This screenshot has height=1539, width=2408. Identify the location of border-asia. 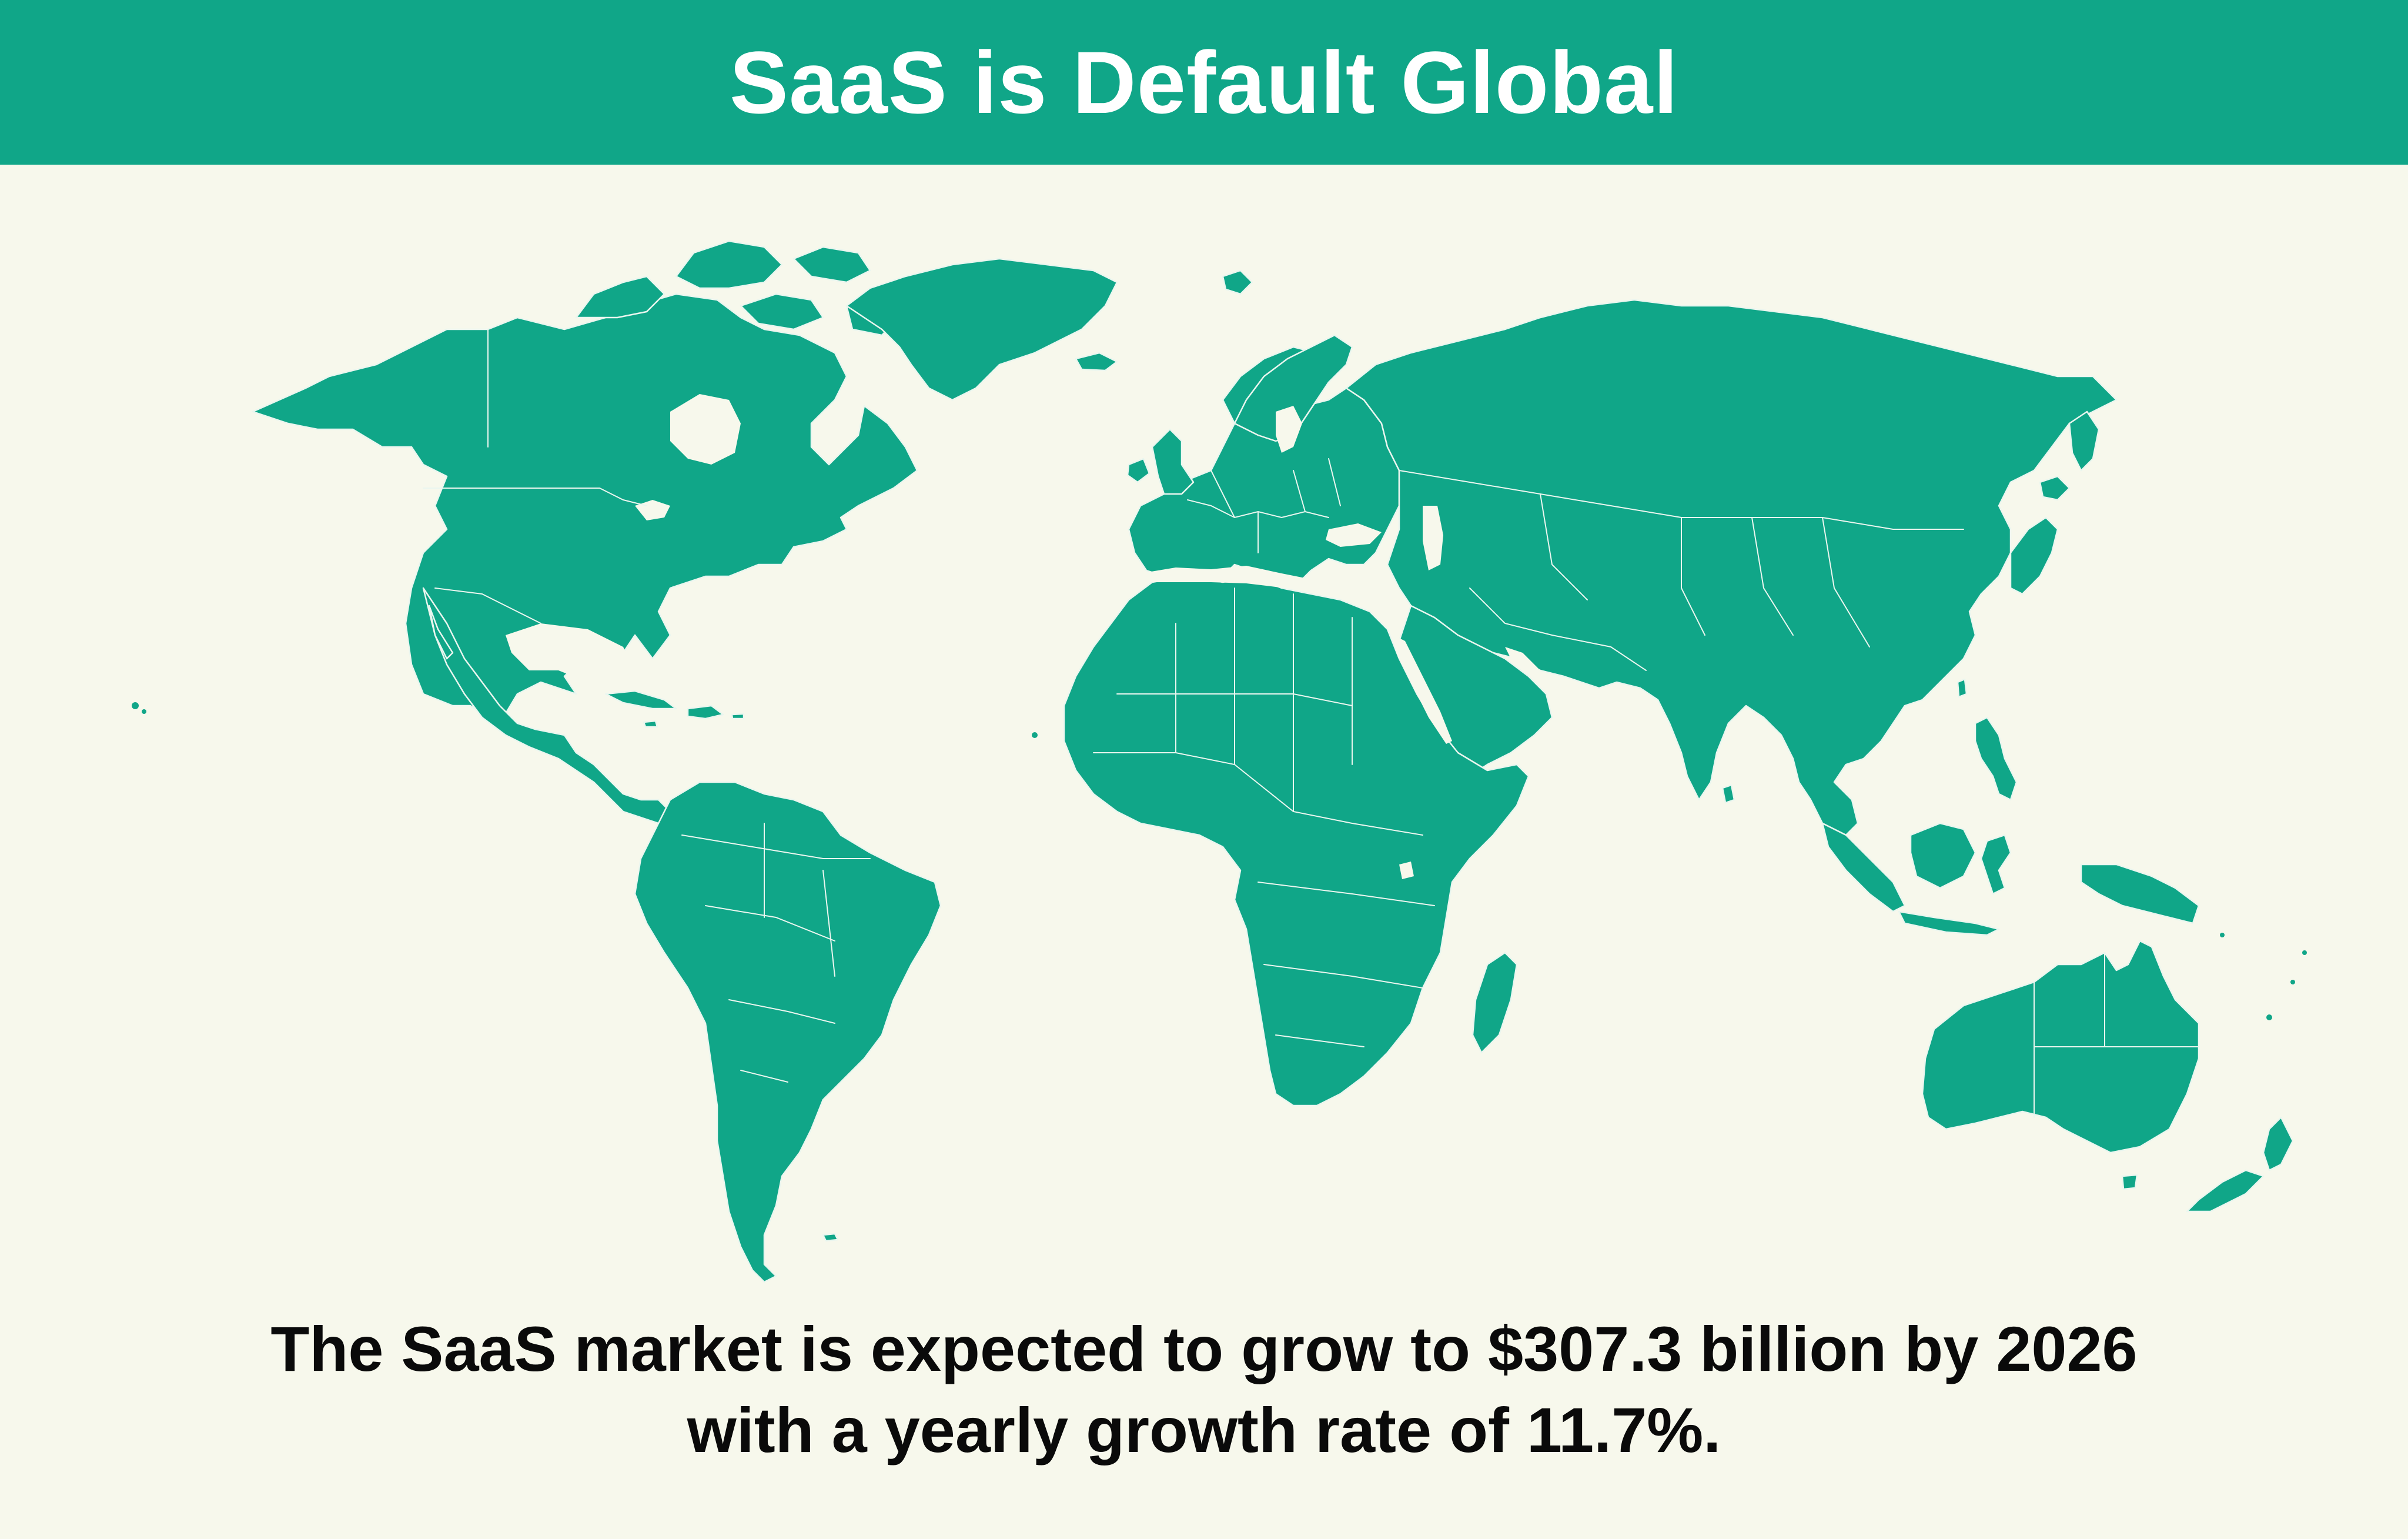
(1681, 570).